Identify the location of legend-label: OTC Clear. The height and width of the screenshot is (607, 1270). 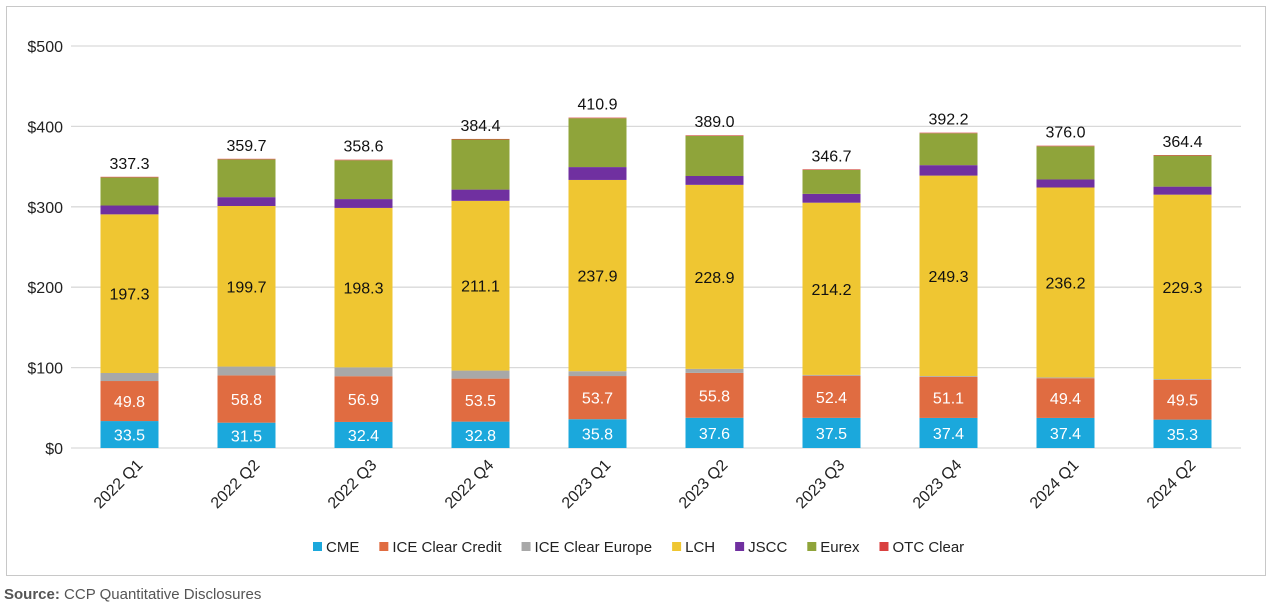
(928, 547).